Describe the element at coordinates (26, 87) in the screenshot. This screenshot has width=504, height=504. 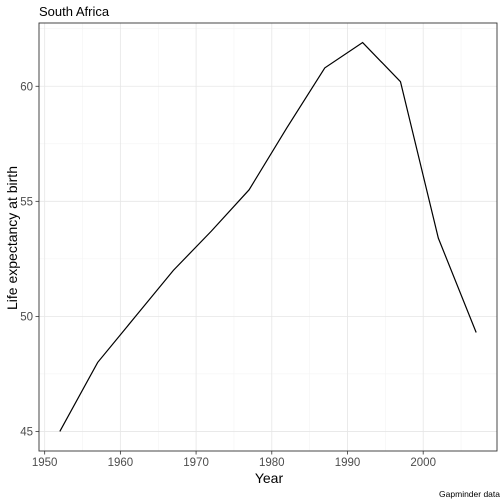
I see `y-tick-label: 60` at that location.